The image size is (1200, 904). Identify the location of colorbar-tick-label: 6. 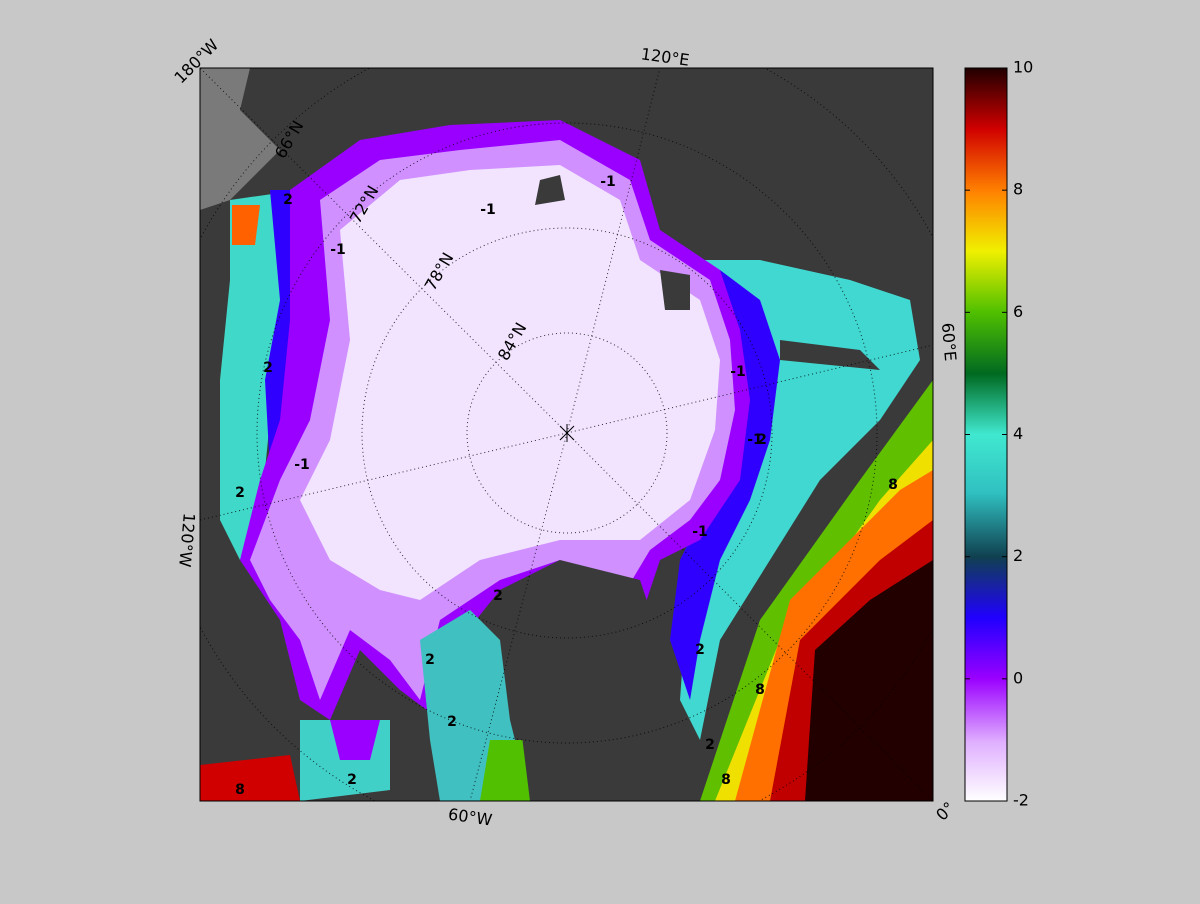
(1018, 311).